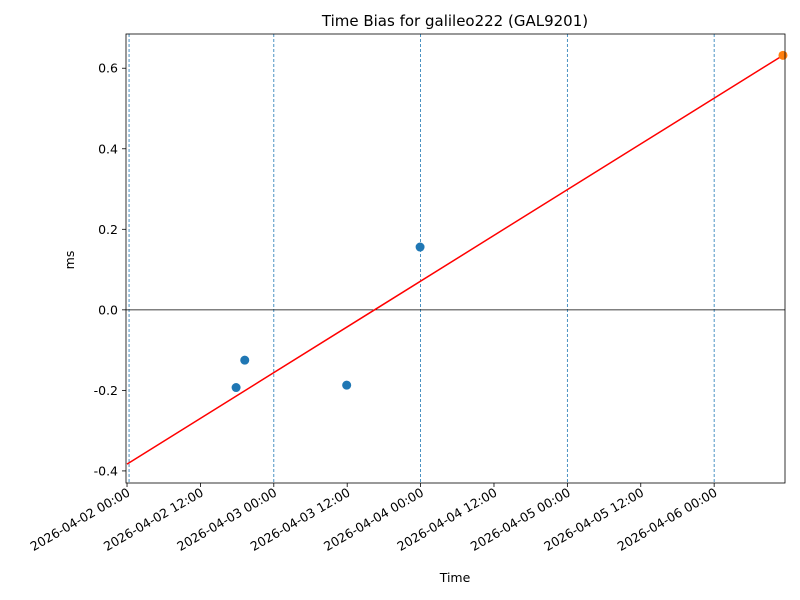 The width and height of the screenshot is (800, 600). What do you see at coordinates (108, 148) in the screenshot?
I see `y-tick-label: 0.4` at bounding box center [108, 148].